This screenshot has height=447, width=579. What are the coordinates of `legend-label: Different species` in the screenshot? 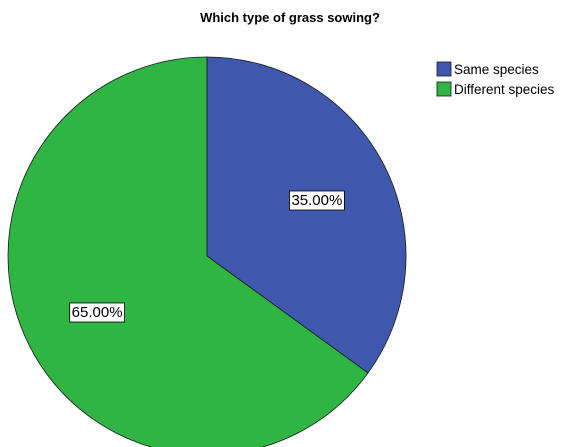 It's located at (504, 89).